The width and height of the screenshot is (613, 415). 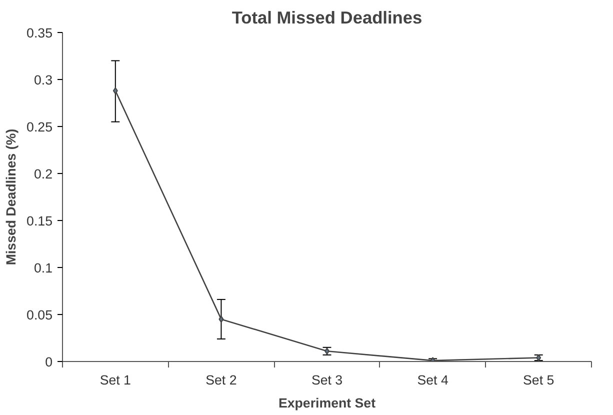 I want to click on x-tick-label: Set 3, so click(x=327, y=380).